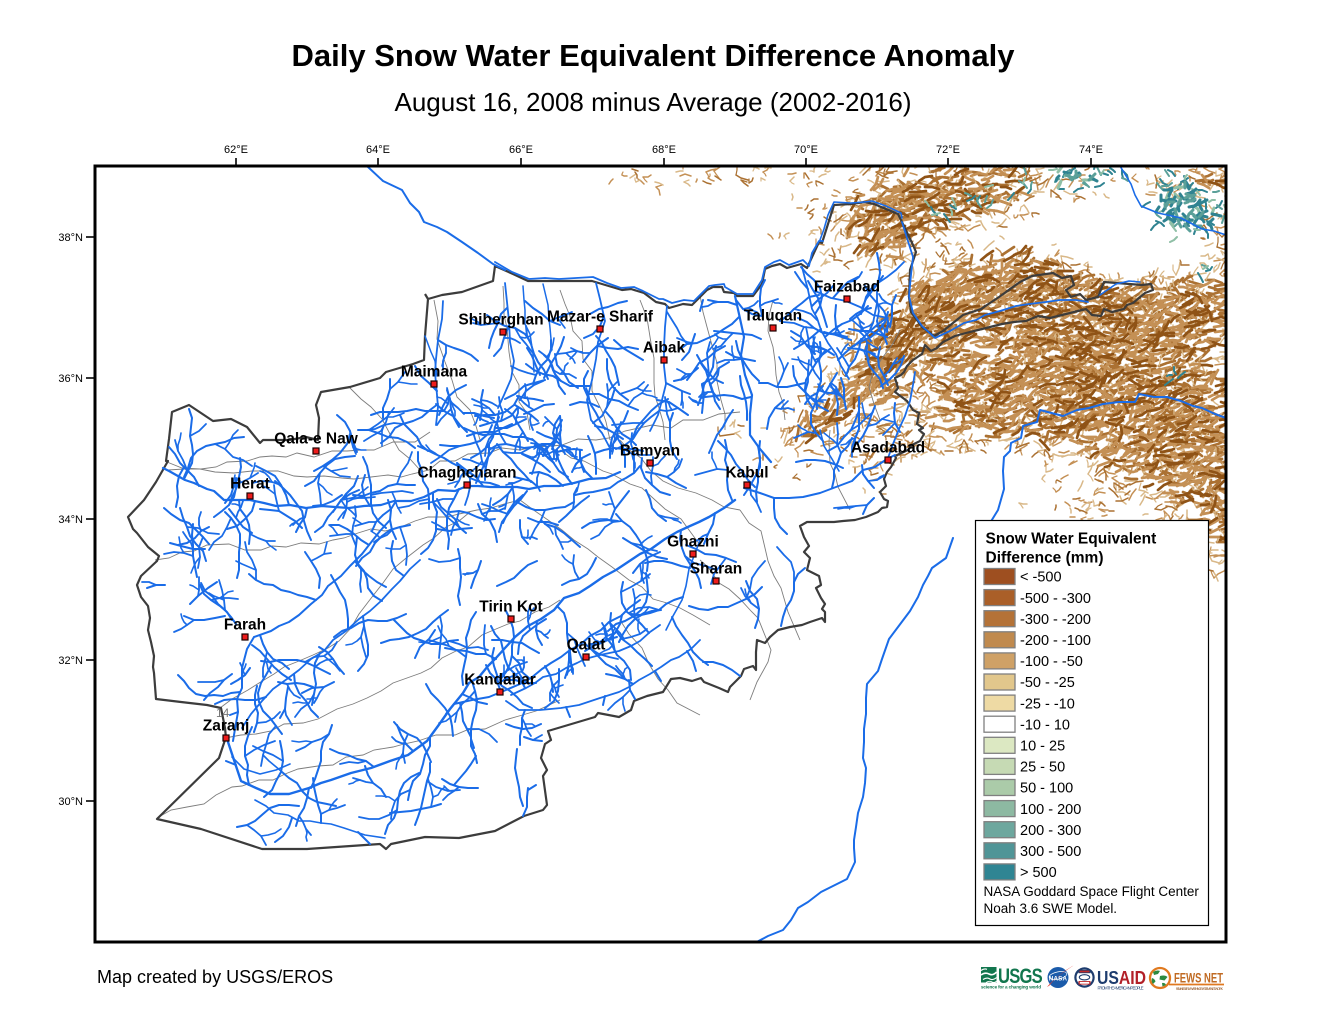 Image resolution: width=1320 pixels, height=1020 pixels. Describe the element at coordinates (500, 680) in the screenshot. I see `svg-text: Kandahar` at that location.